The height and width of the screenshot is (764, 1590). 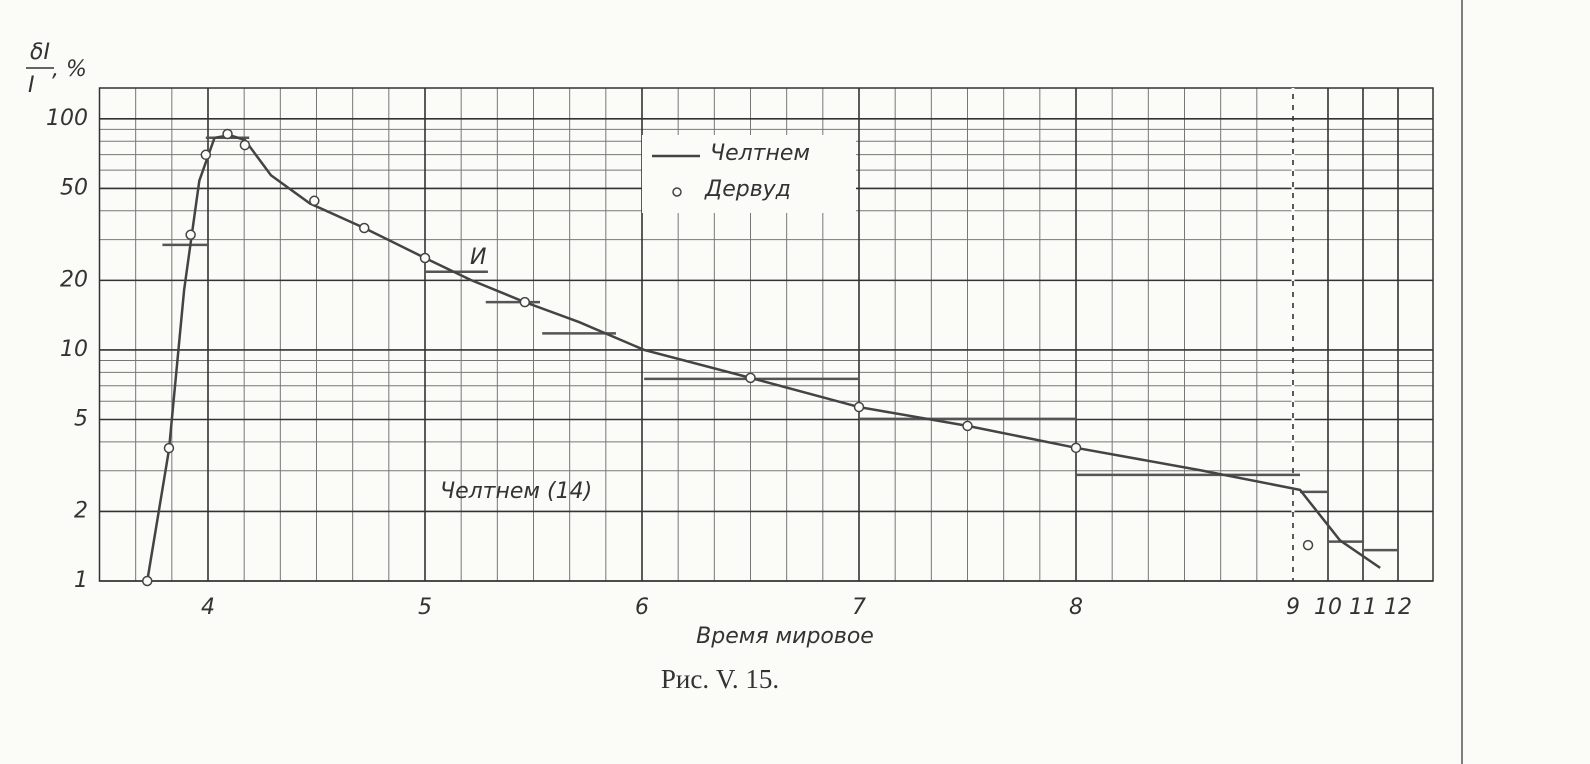 I want to click on x-tick-label: 10, so click(x=1328, y=607).